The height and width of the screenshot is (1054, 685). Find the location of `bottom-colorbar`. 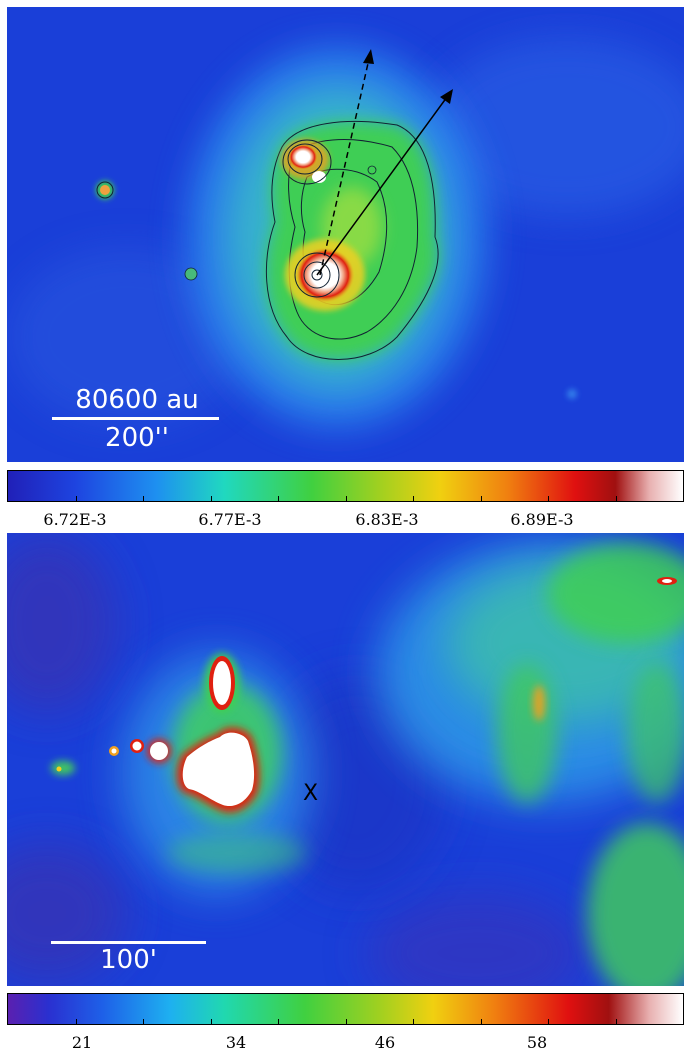

bottom-colorbar is located at coordinates (345, 1009).